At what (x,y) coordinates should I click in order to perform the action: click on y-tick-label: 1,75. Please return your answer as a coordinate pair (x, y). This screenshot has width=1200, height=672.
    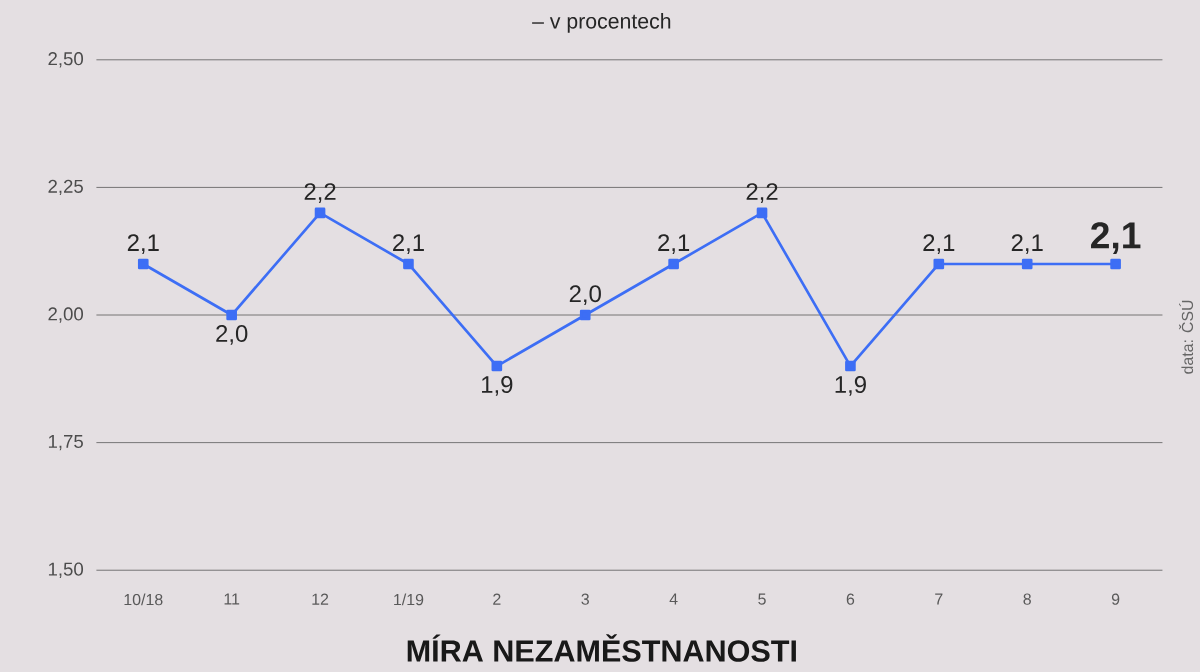
    Looking at the image, I should click on (65, 443).